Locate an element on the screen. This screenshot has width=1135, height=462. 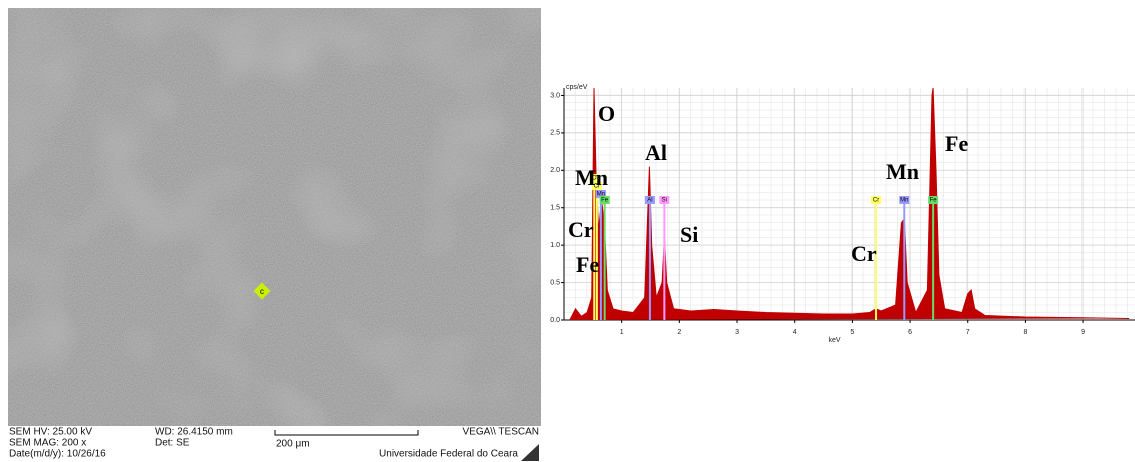
brand: VEGA\\ TESCAN is located at coordinates (500, 432).